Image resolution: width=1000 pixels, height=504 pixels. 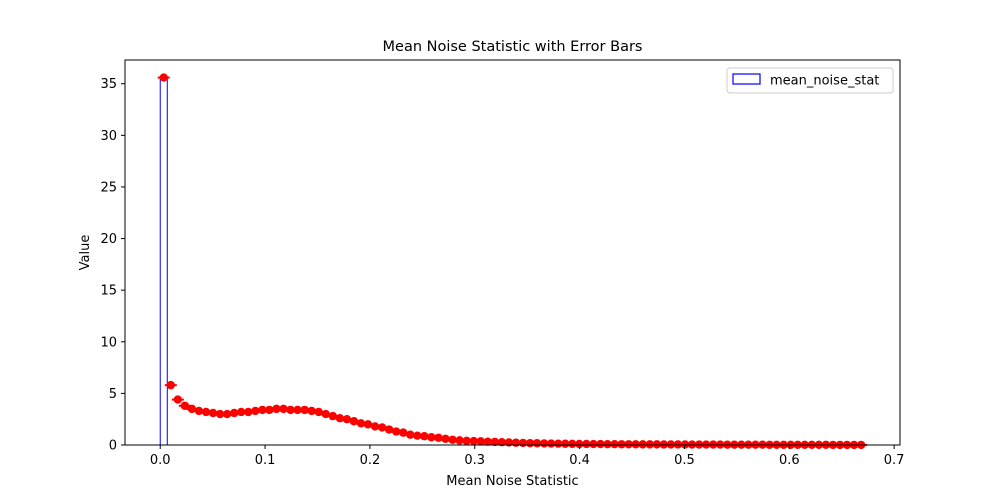 What do you see at coordinates (527, 456) in the screenshot?
I see `x-axis-ticks: 0.0 0.1 0.2 0.3 0.4 0.5 0.6 0.7` at bounding box center [527, 456].